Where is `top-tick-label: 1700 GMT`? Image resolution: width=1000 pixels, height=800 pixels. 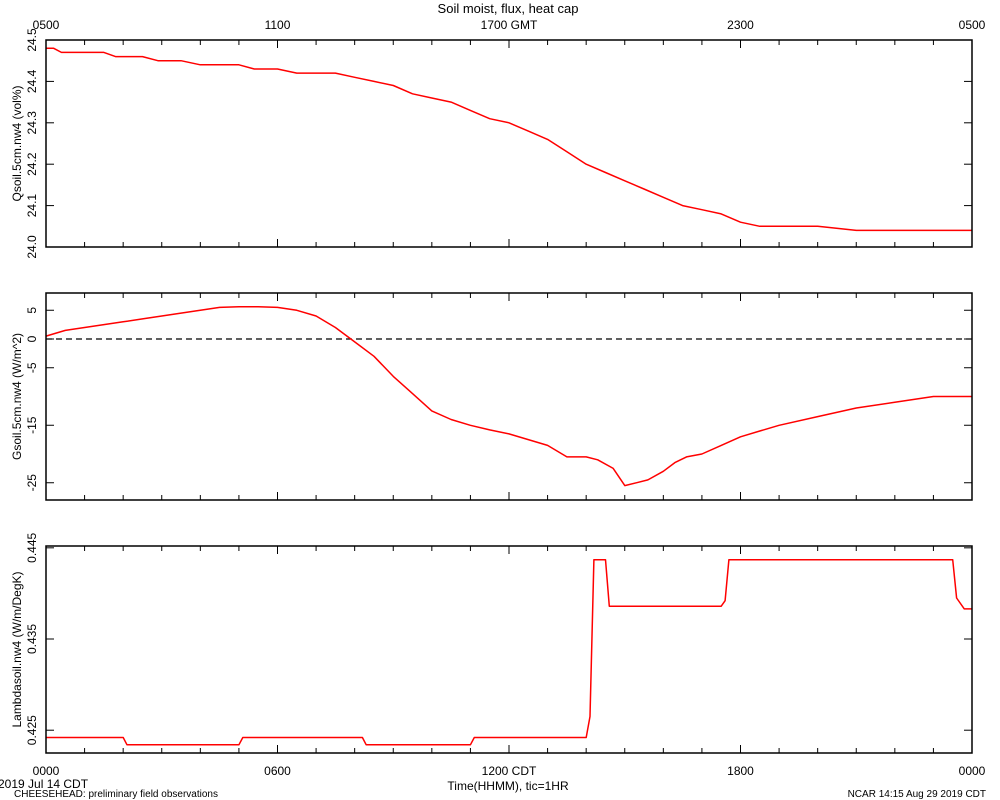 top-tick-label: 1700 GMT is located at coordinates (509, 25).